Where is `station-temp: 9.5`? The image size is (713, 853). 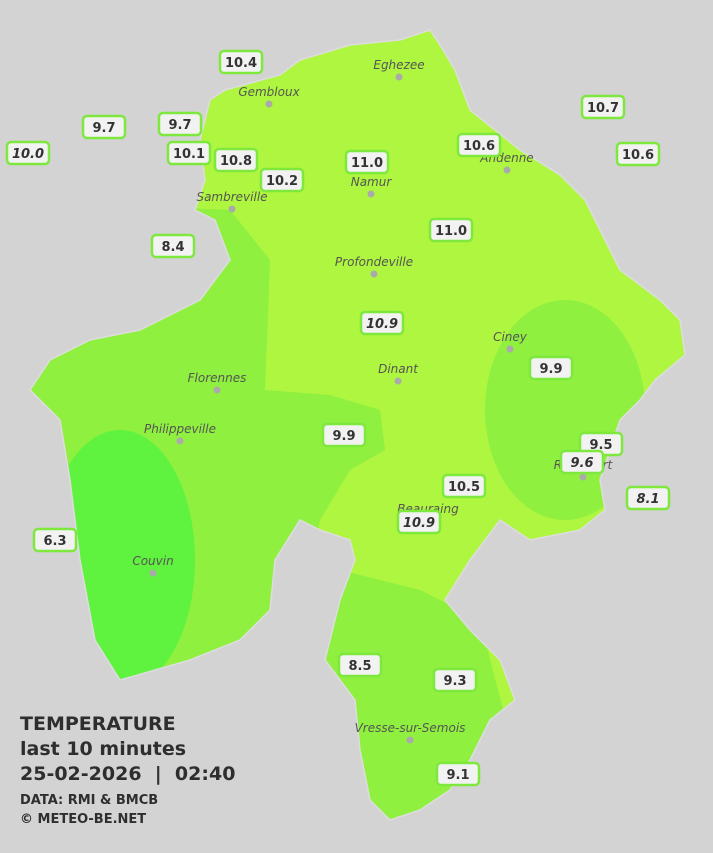
station-temp: 9.5 is located at coordinates (600, 445).